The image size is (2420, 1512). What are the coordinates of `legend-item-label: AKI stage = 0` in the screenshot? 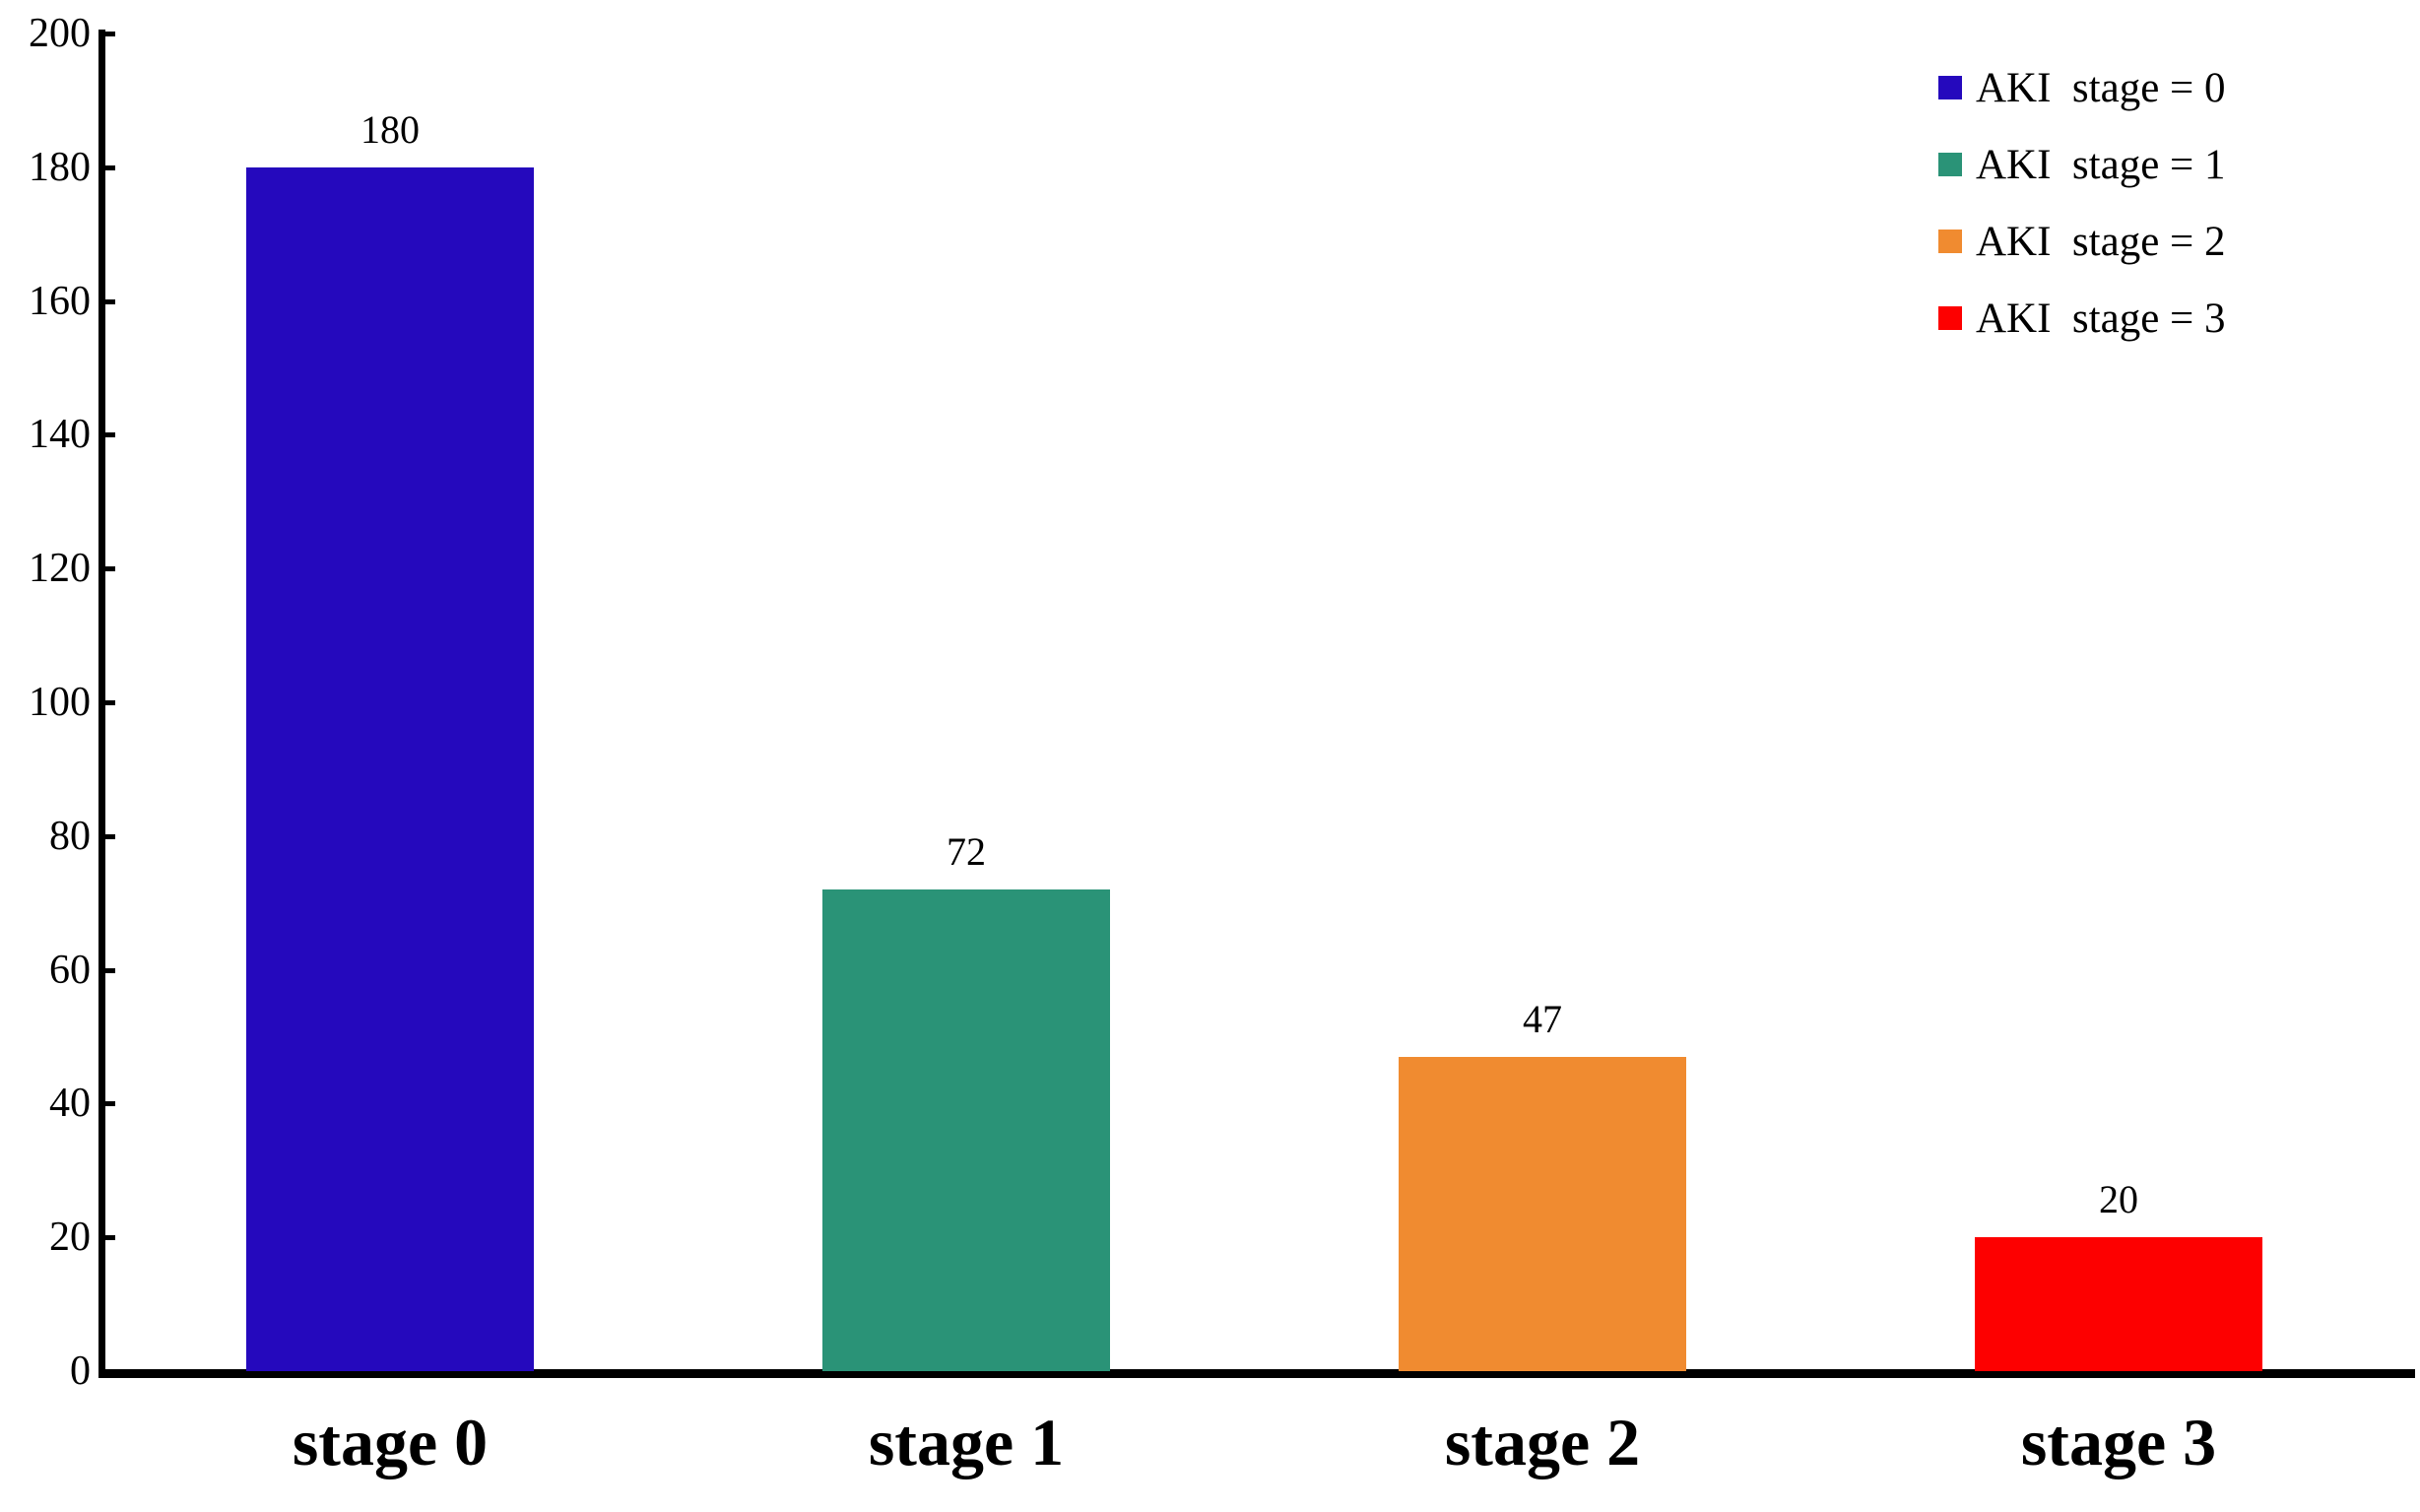 It's located at (2101, 87).